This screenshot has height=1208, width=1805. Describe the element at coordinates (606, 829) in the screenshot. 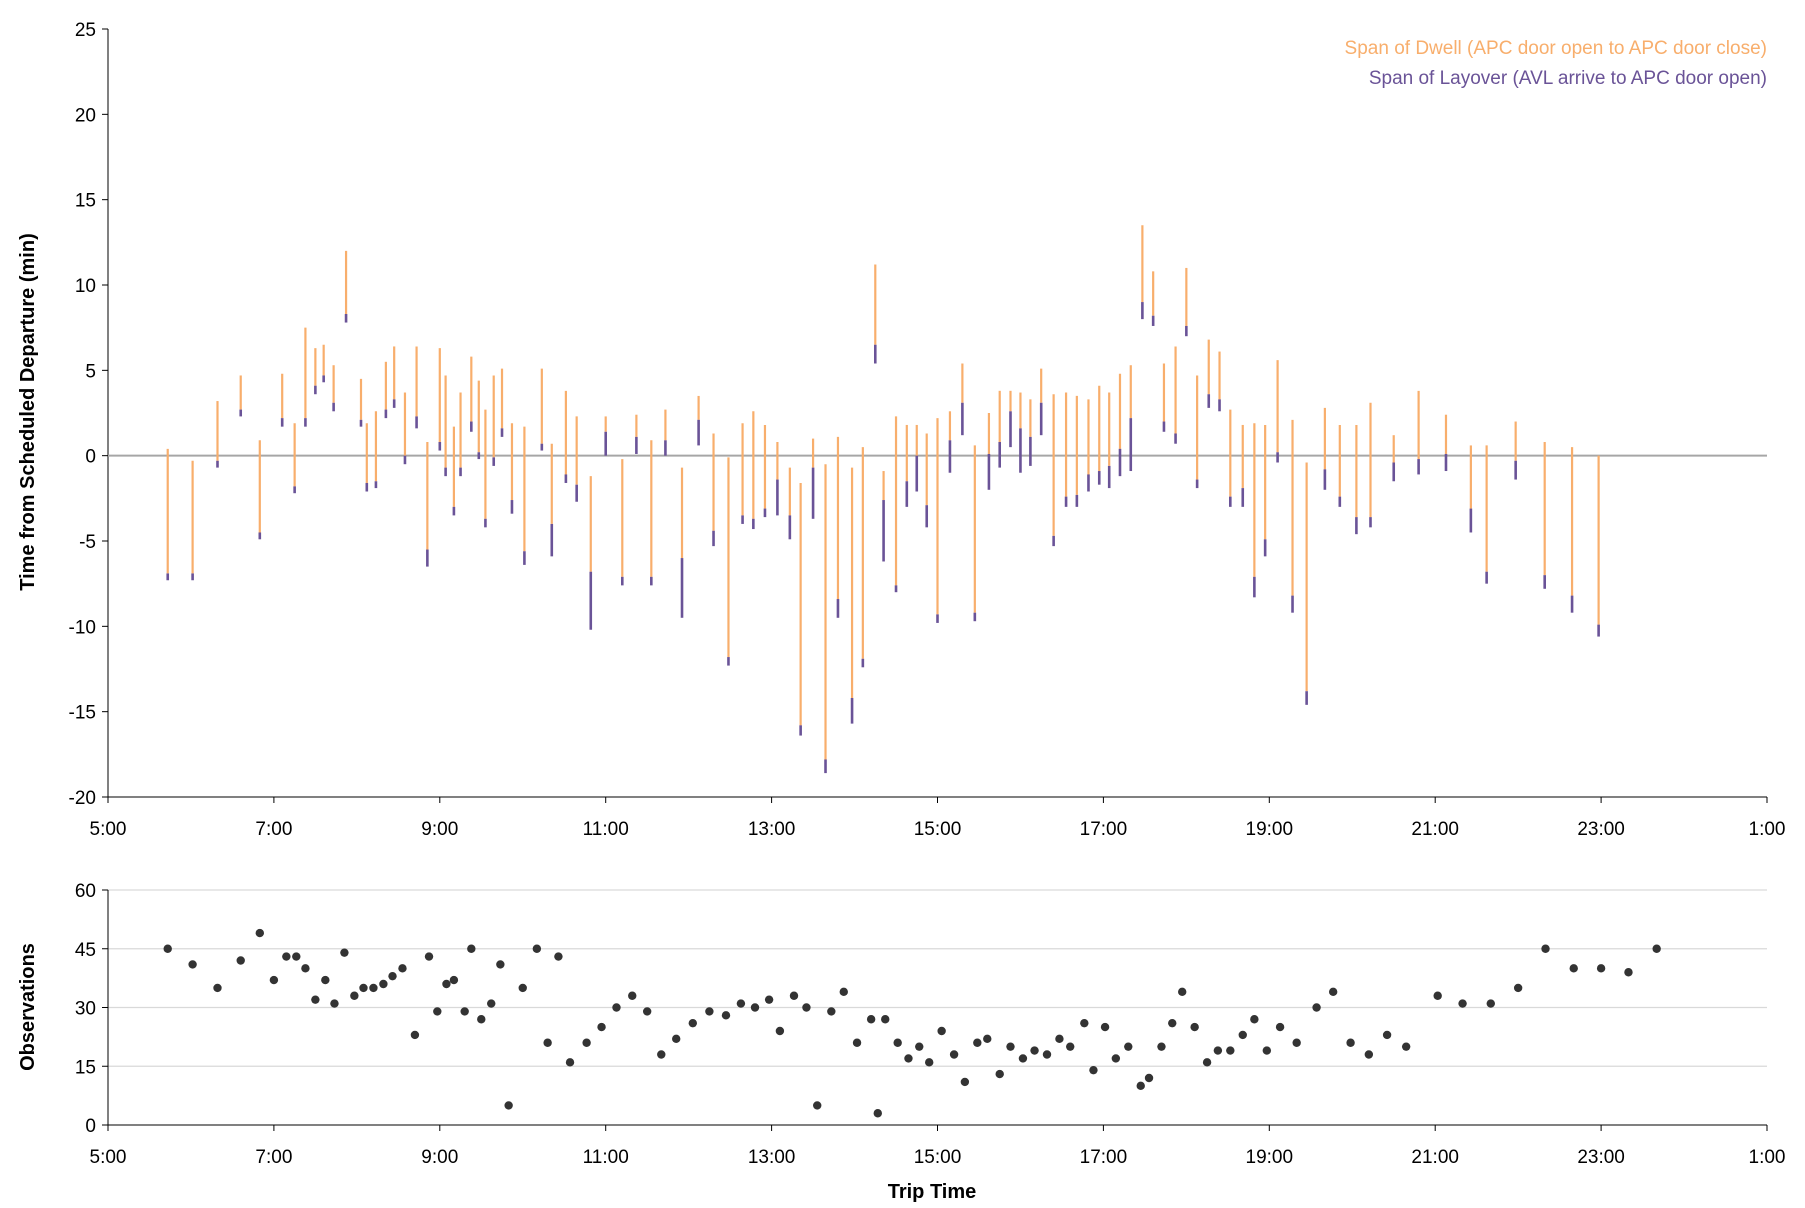

I see `top-x-tick-label: 11:00` at that location.